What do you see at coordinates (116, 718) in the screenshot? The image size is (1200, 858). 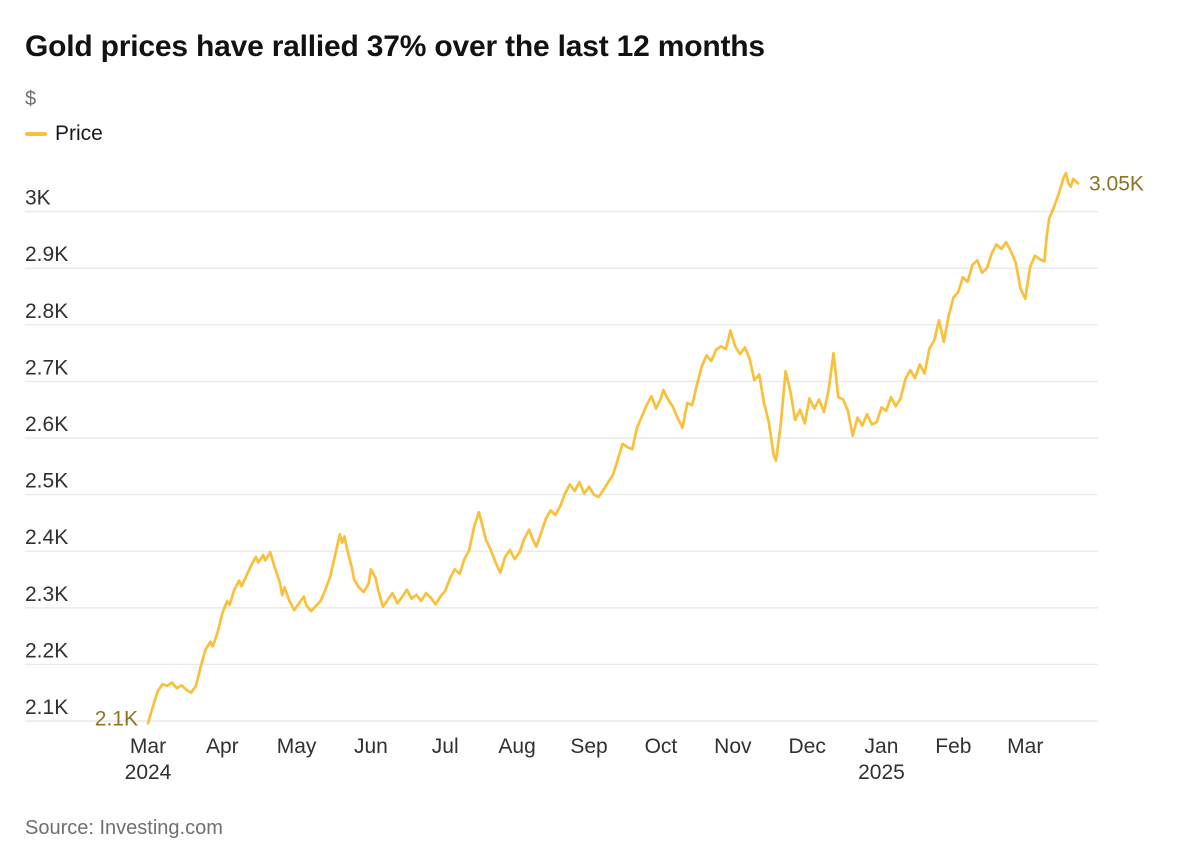 I see `start-value-annotation: 2.1K` at bounding box center [116, 718].